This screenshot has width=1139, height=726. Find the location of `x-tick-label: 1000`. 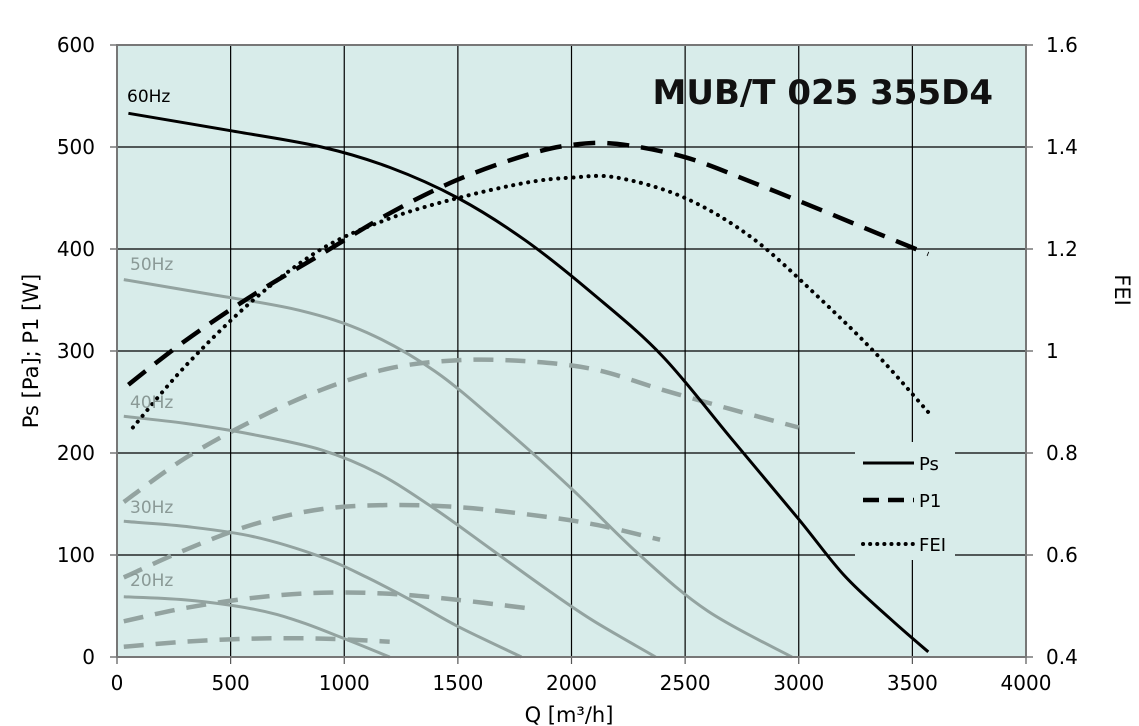

x-tick-label: 1000 is located at coordinates (344, 683).